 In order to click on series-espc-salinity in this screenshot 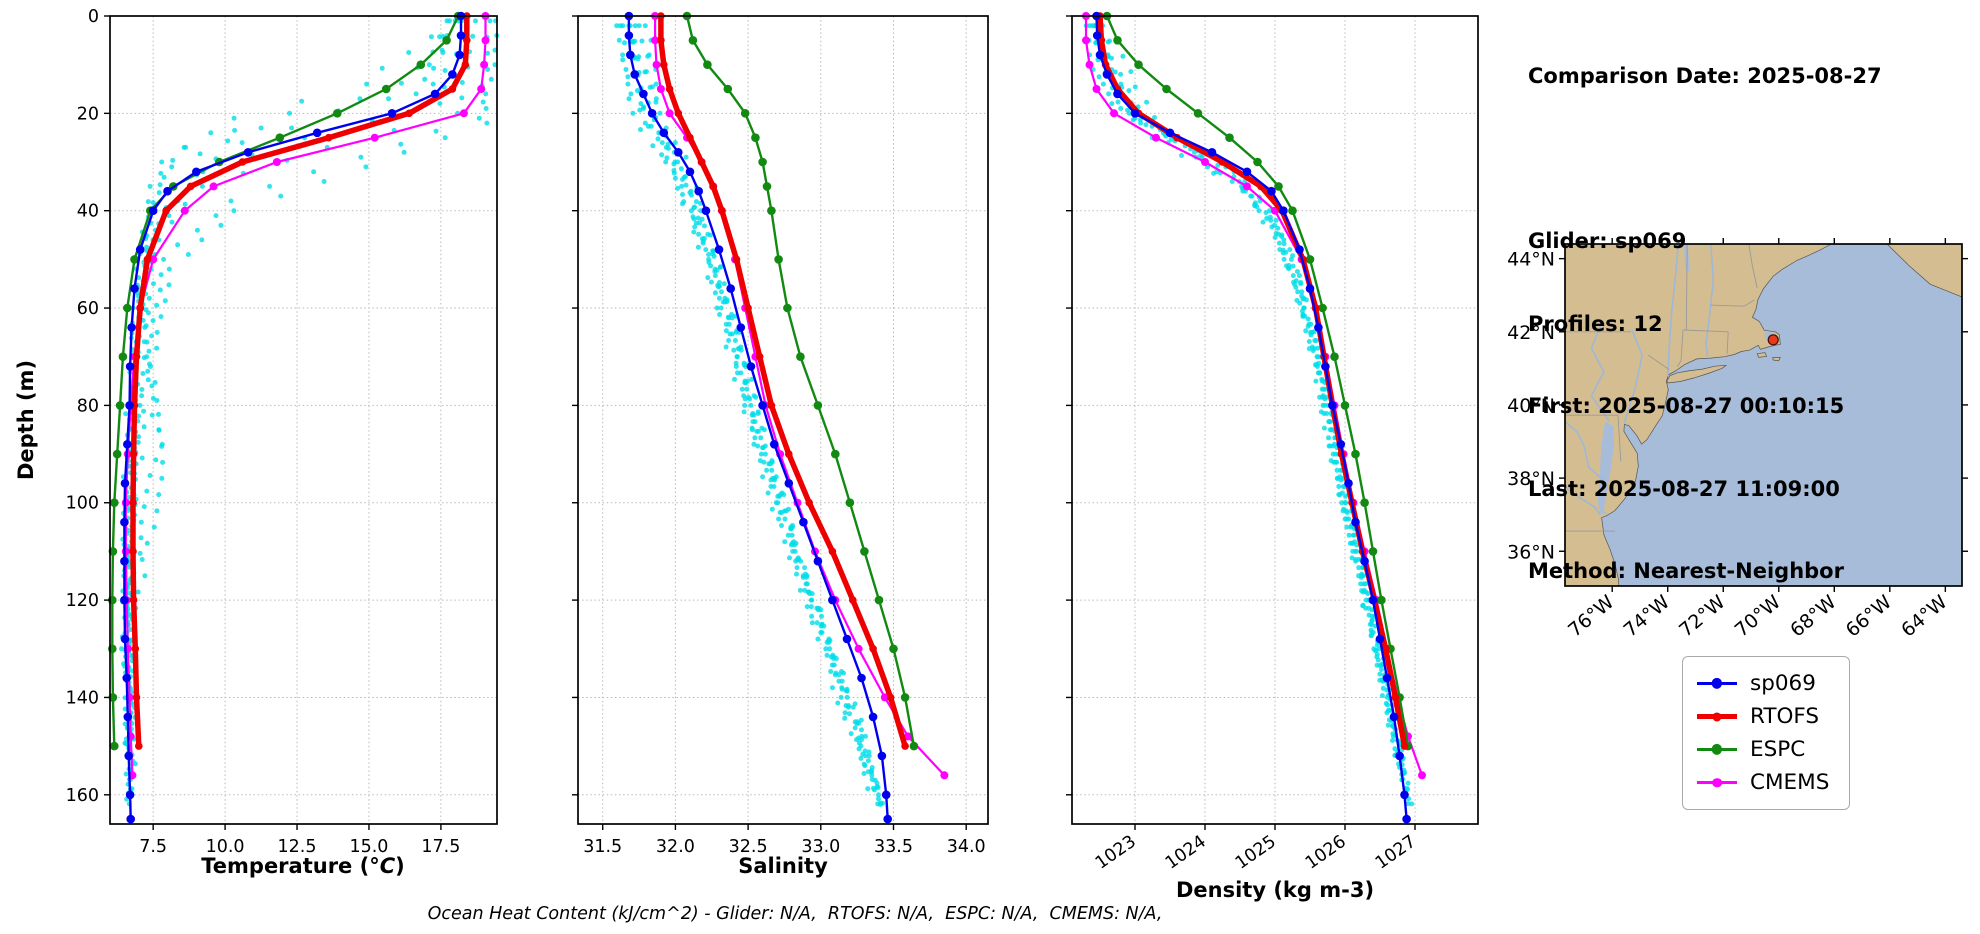, I will do `click(800, 381)`.